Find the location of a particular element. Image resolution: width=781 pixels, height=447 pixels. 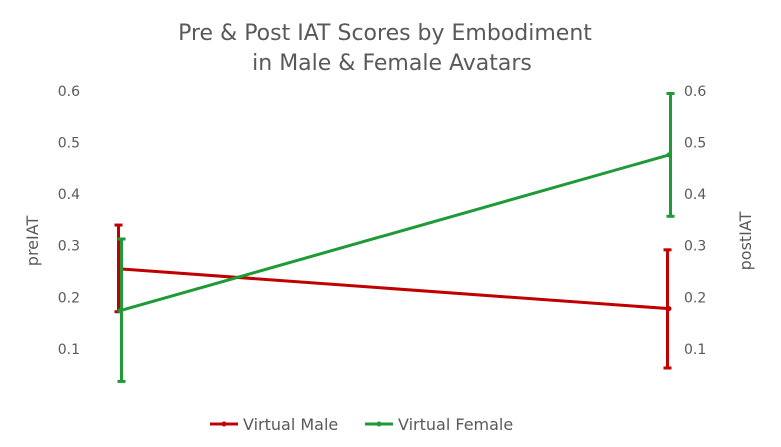

left-y-axis-ticks: 0.1 0.2 0.3 0.4 0.5 0.6 is located at coordinates (69, 221).